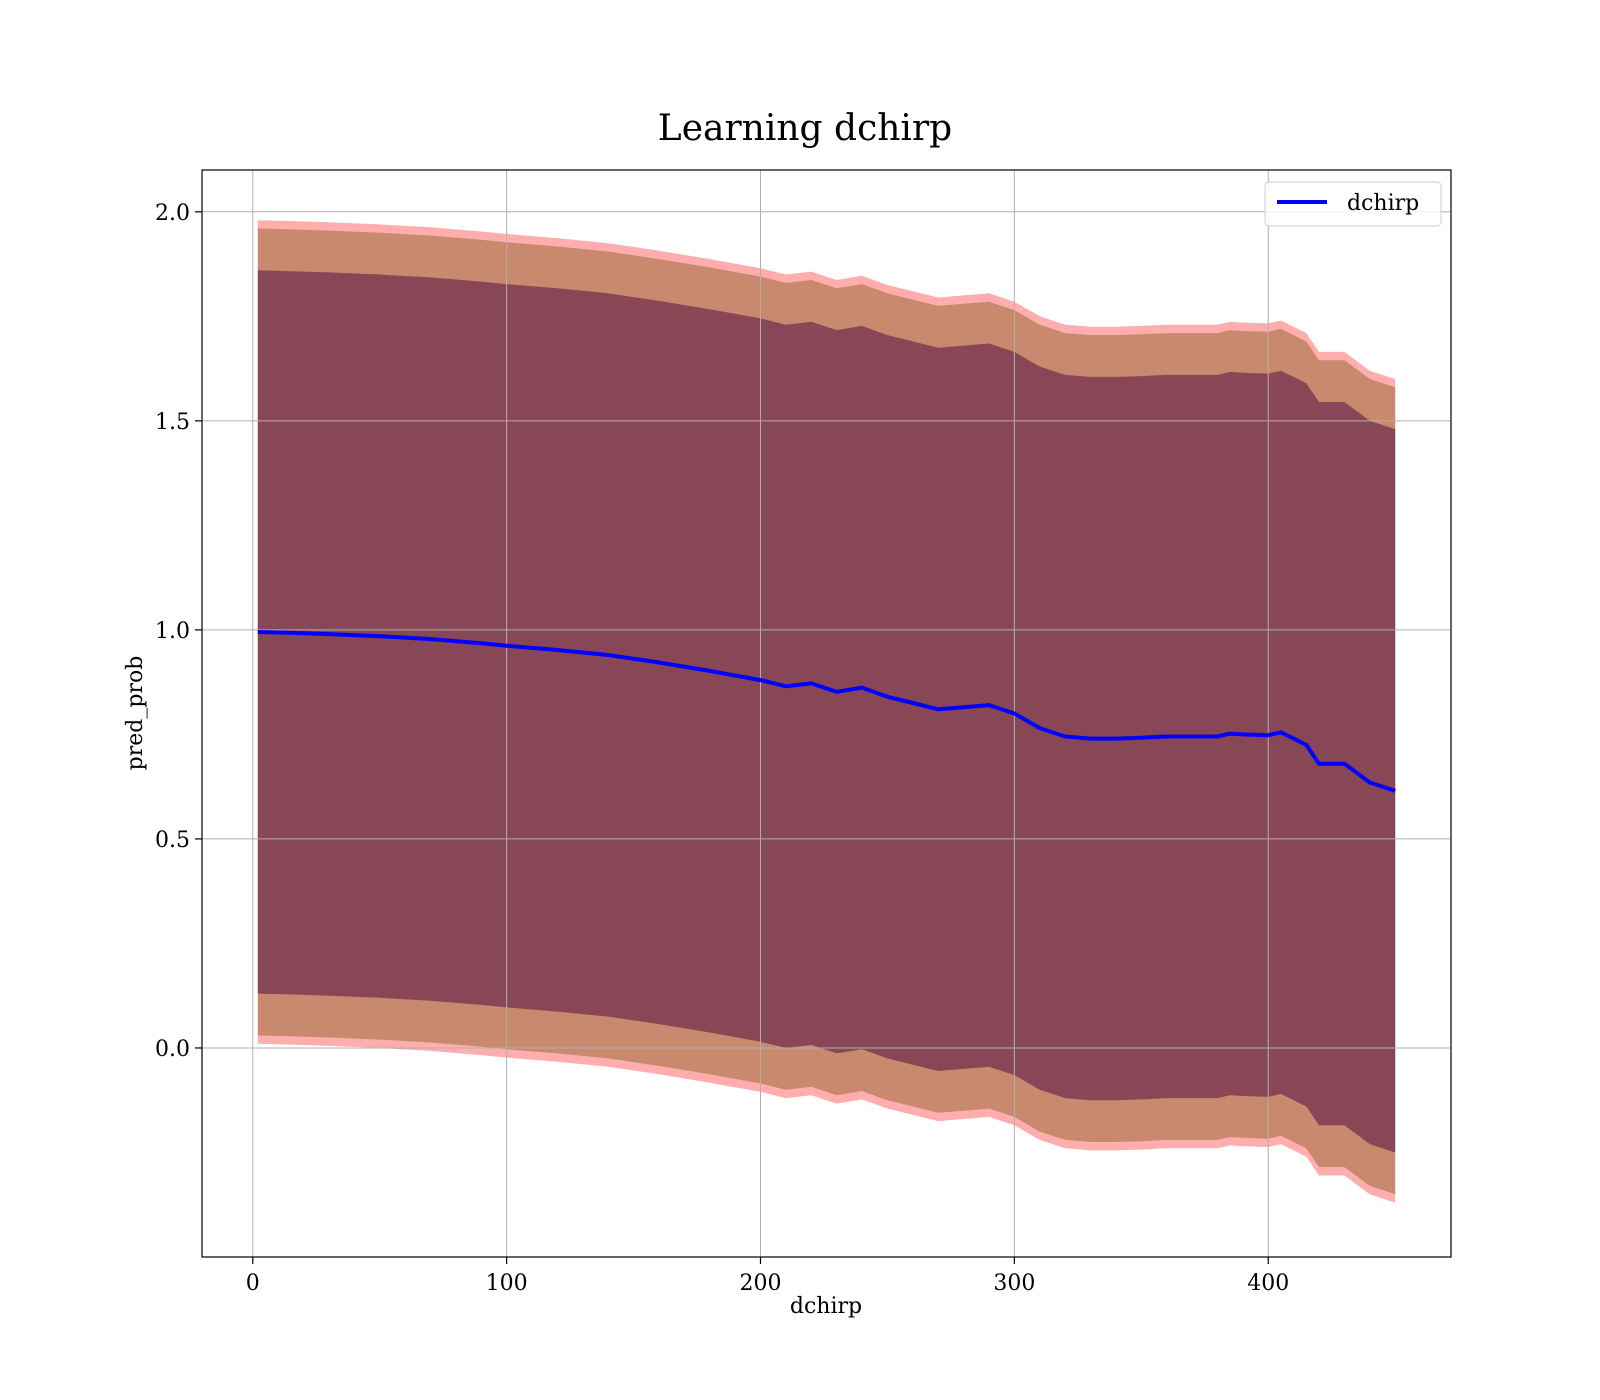 This screenshot has height=1400, width=1600. I want to click on y-tick-label-3: 1.5, so click(172, 422).